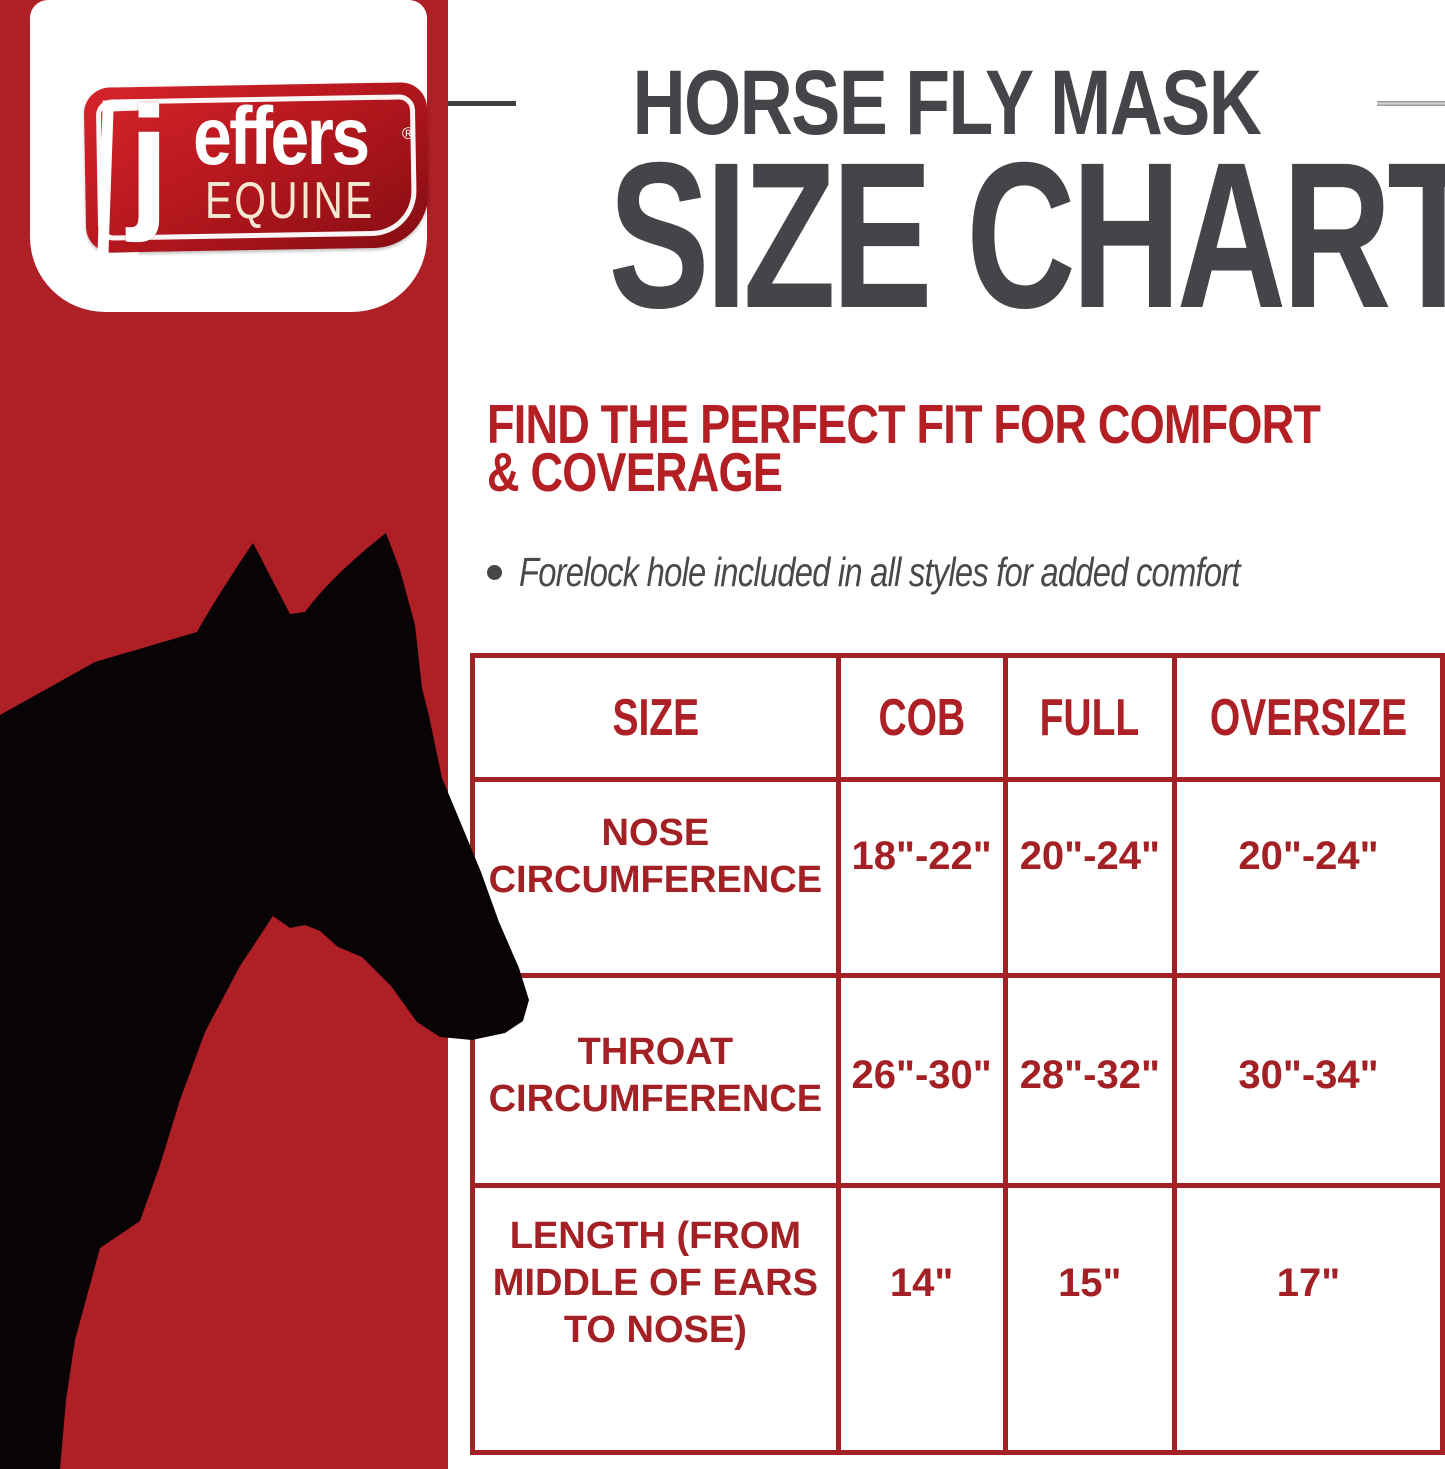 Image resolution: width=1445 pixels, height=1469 pixels. Describe the element at coordinates (1089, 1075) in the screenshot. I see `size-value: 28"-32"` at that location.